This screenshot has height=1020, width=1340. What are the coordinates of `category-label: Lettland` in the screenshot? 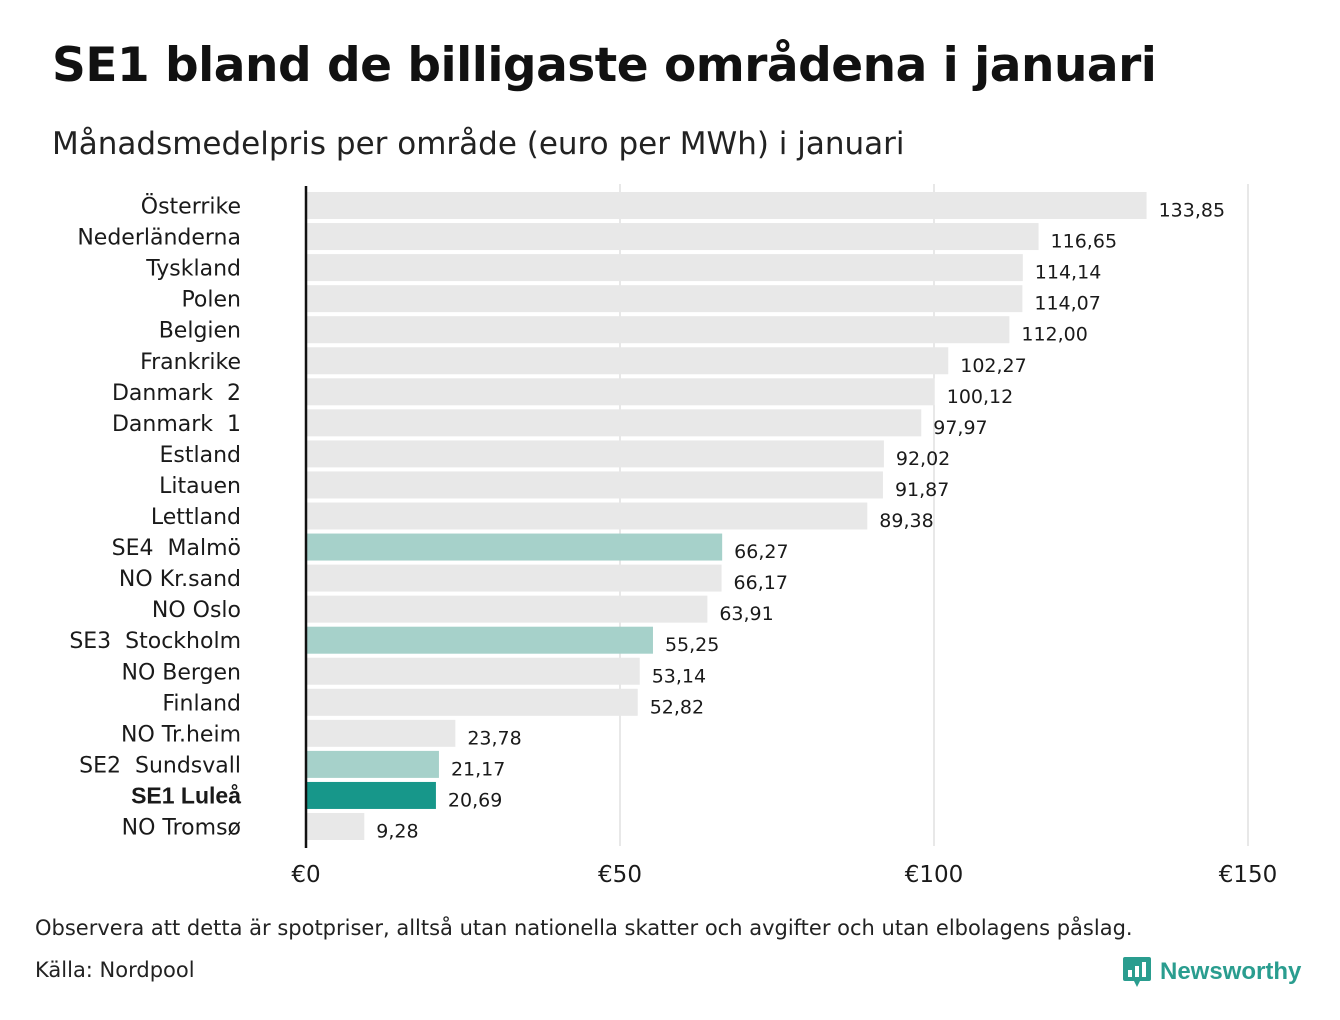 It's located at (196, 517).